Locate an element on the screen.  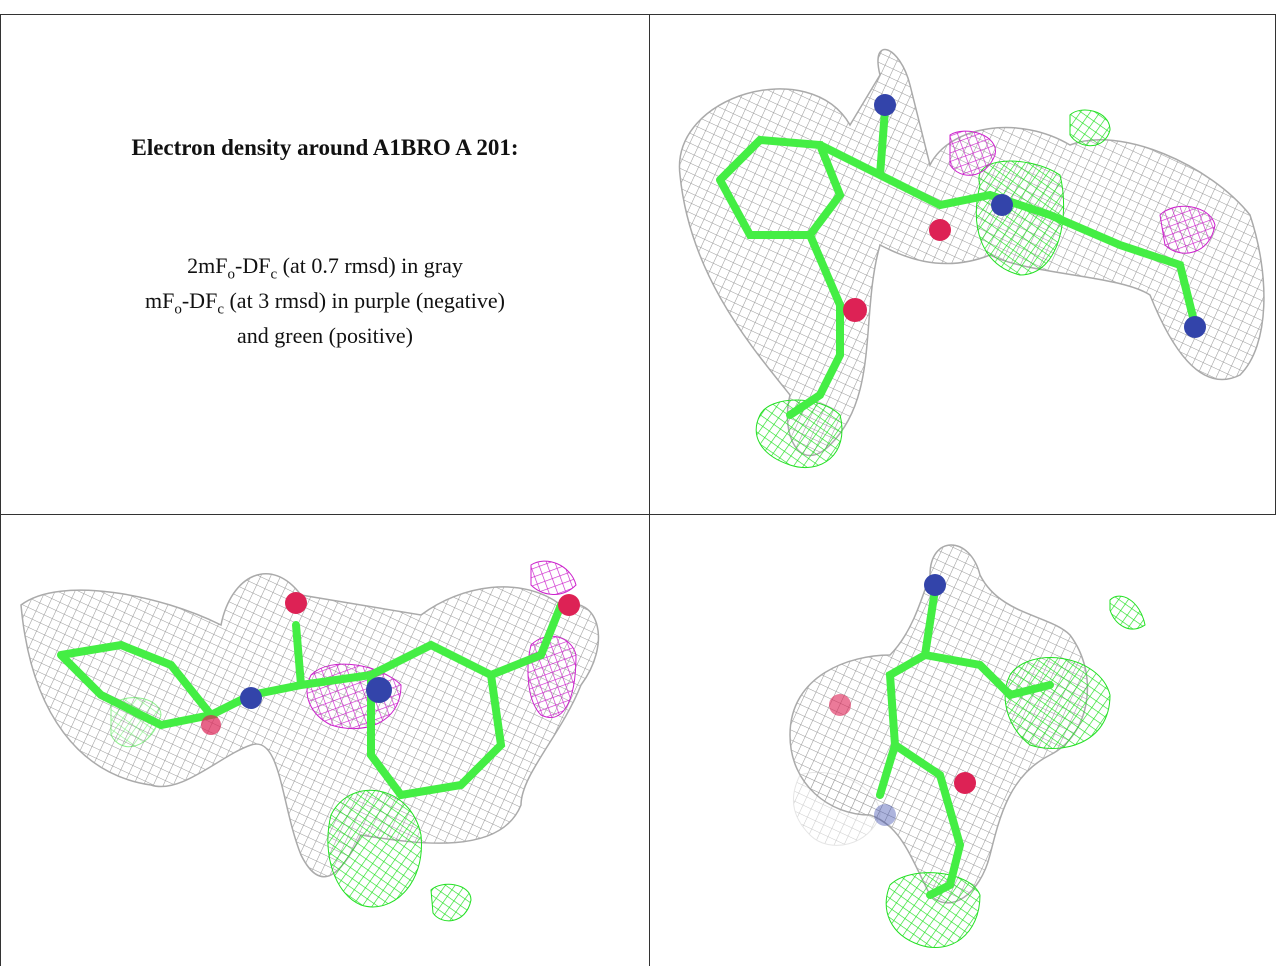
text: (at 0.7 rmsd) in gray is located at coordinates (370, 265).